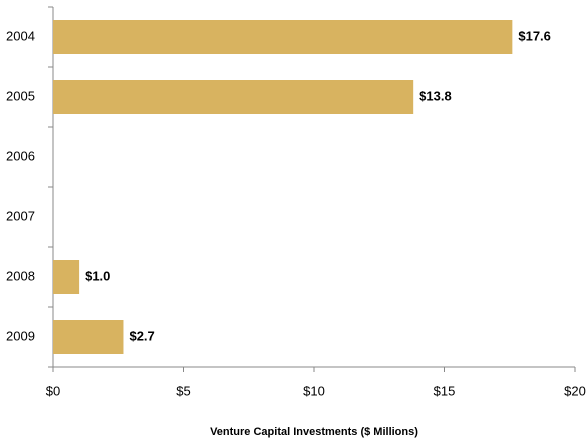 This screenshot has width=587, height=439. Describe the element at coordinates (53, 390) in the screenshot. I see `x-tick-label: $0` at that location.